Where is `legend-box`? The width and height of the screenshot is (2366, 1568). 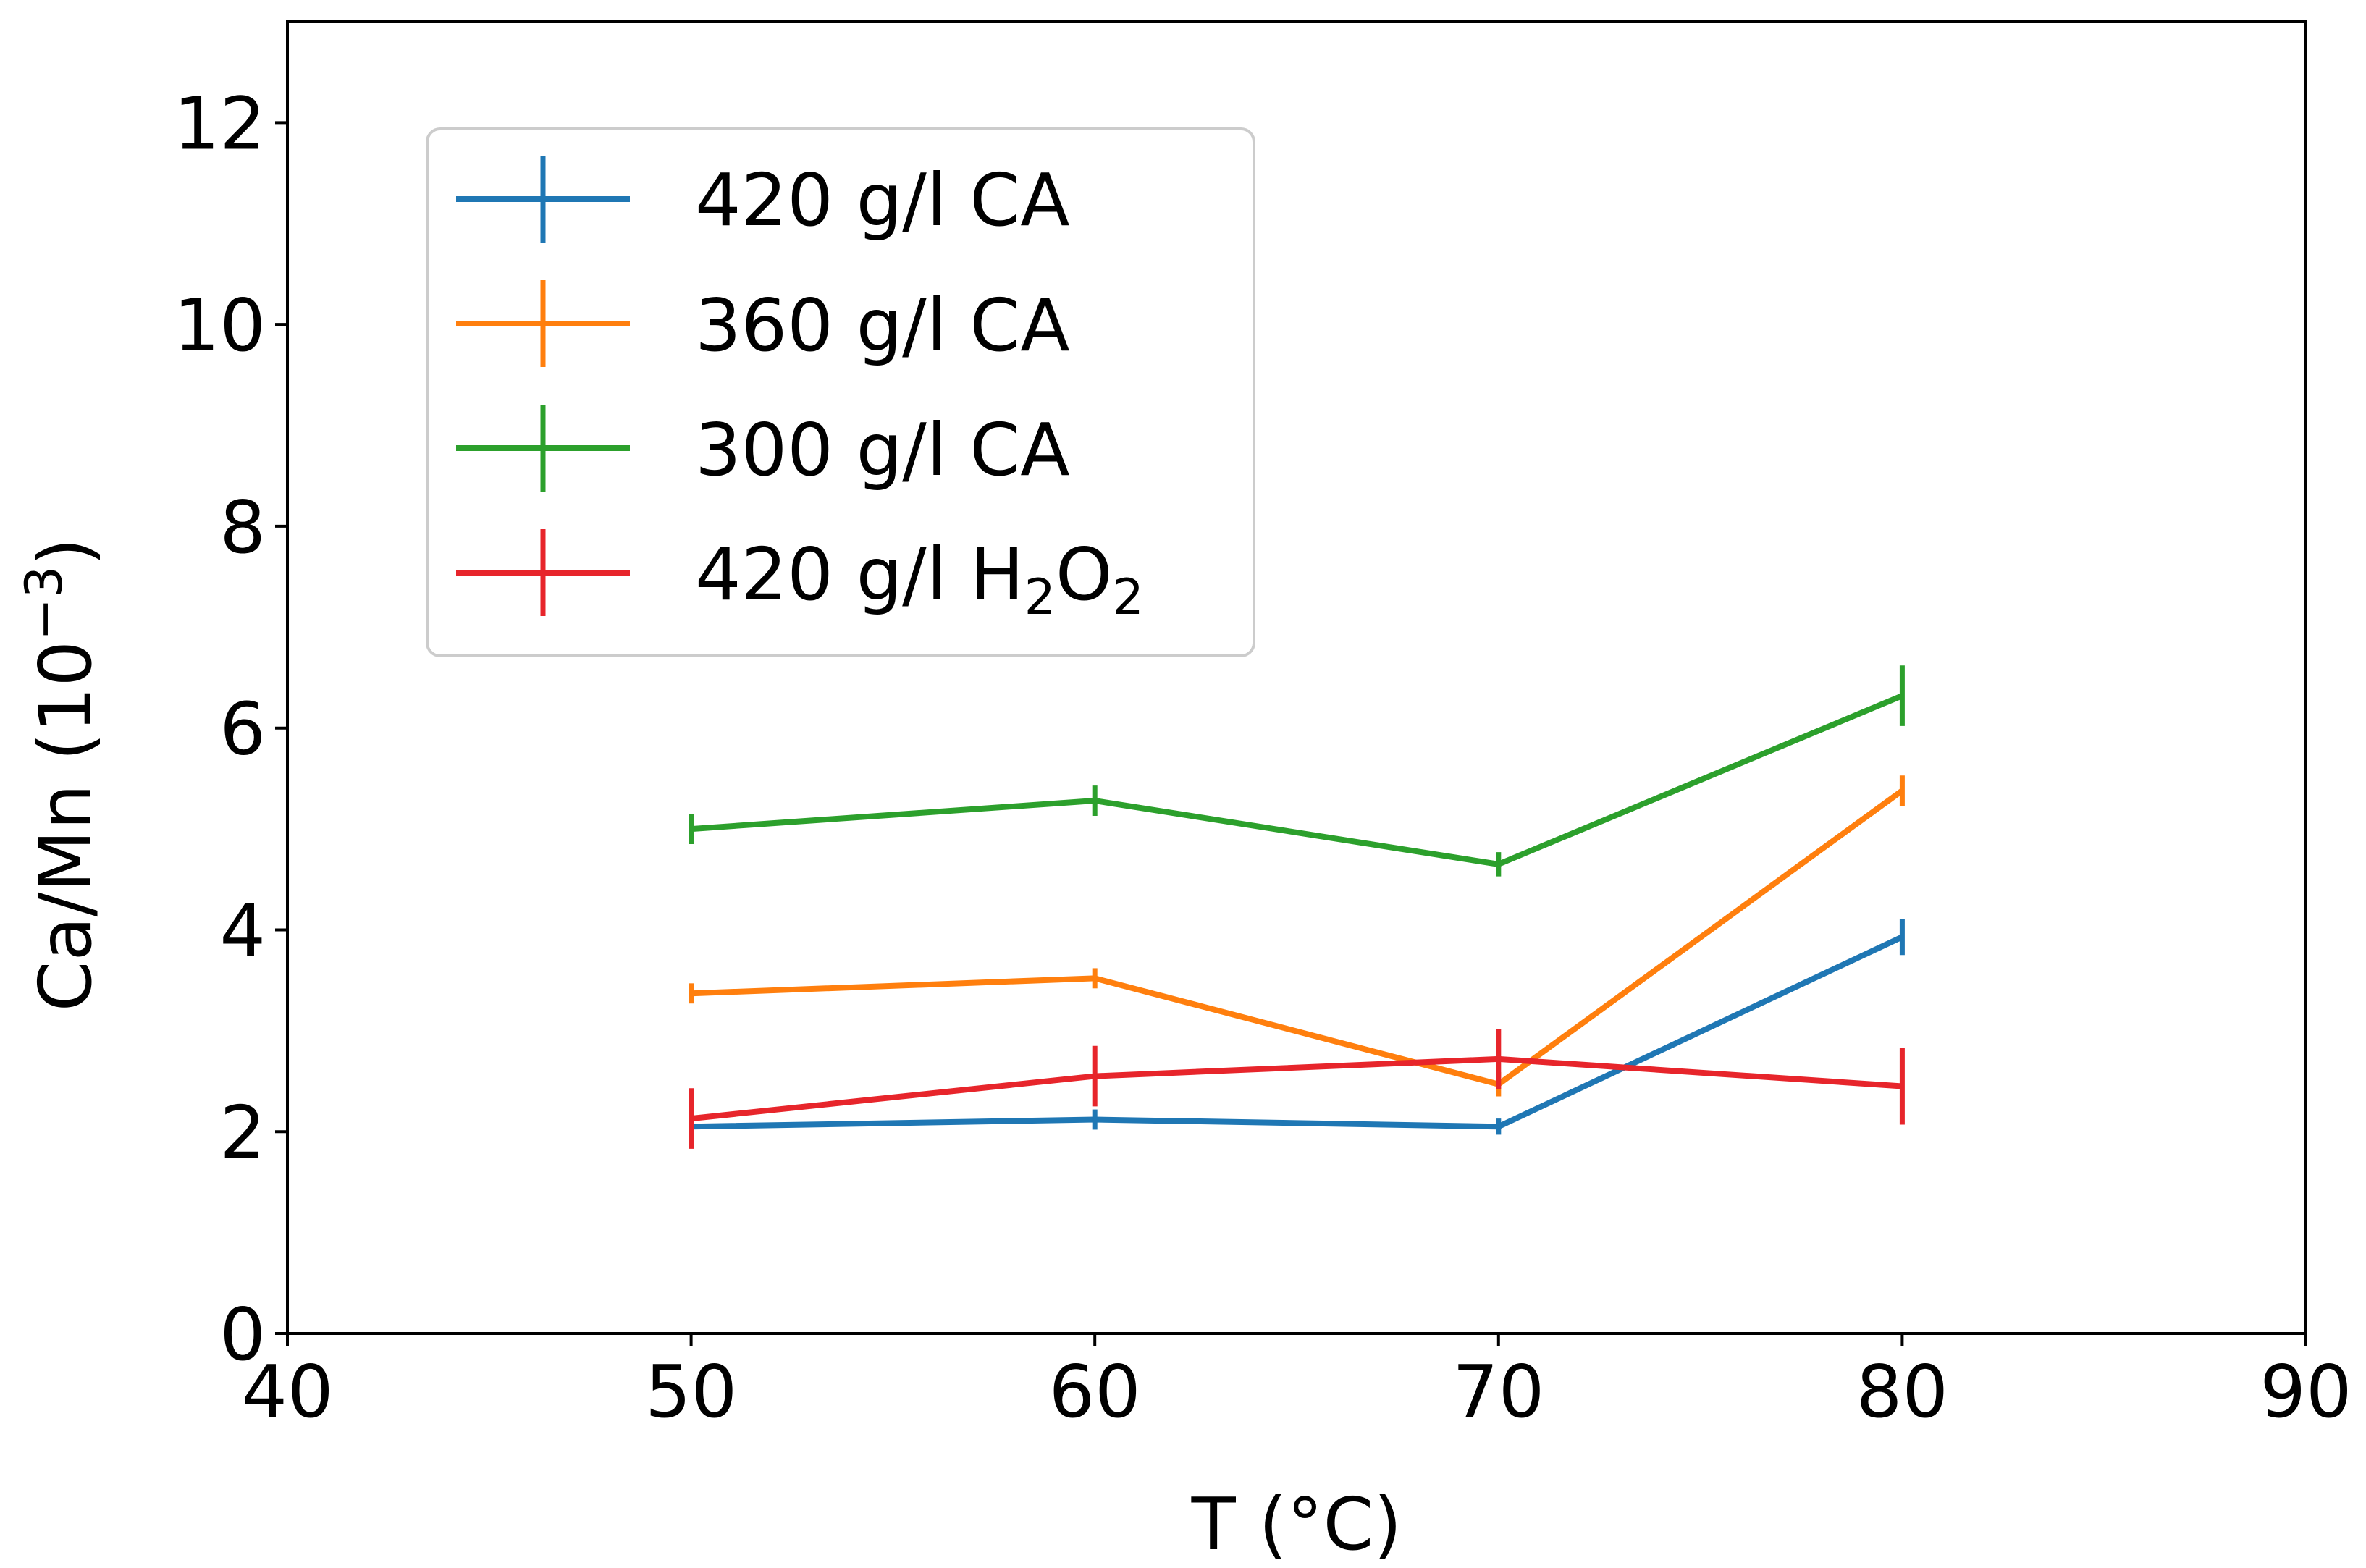
legend-box is located at coordinates (840, 392).